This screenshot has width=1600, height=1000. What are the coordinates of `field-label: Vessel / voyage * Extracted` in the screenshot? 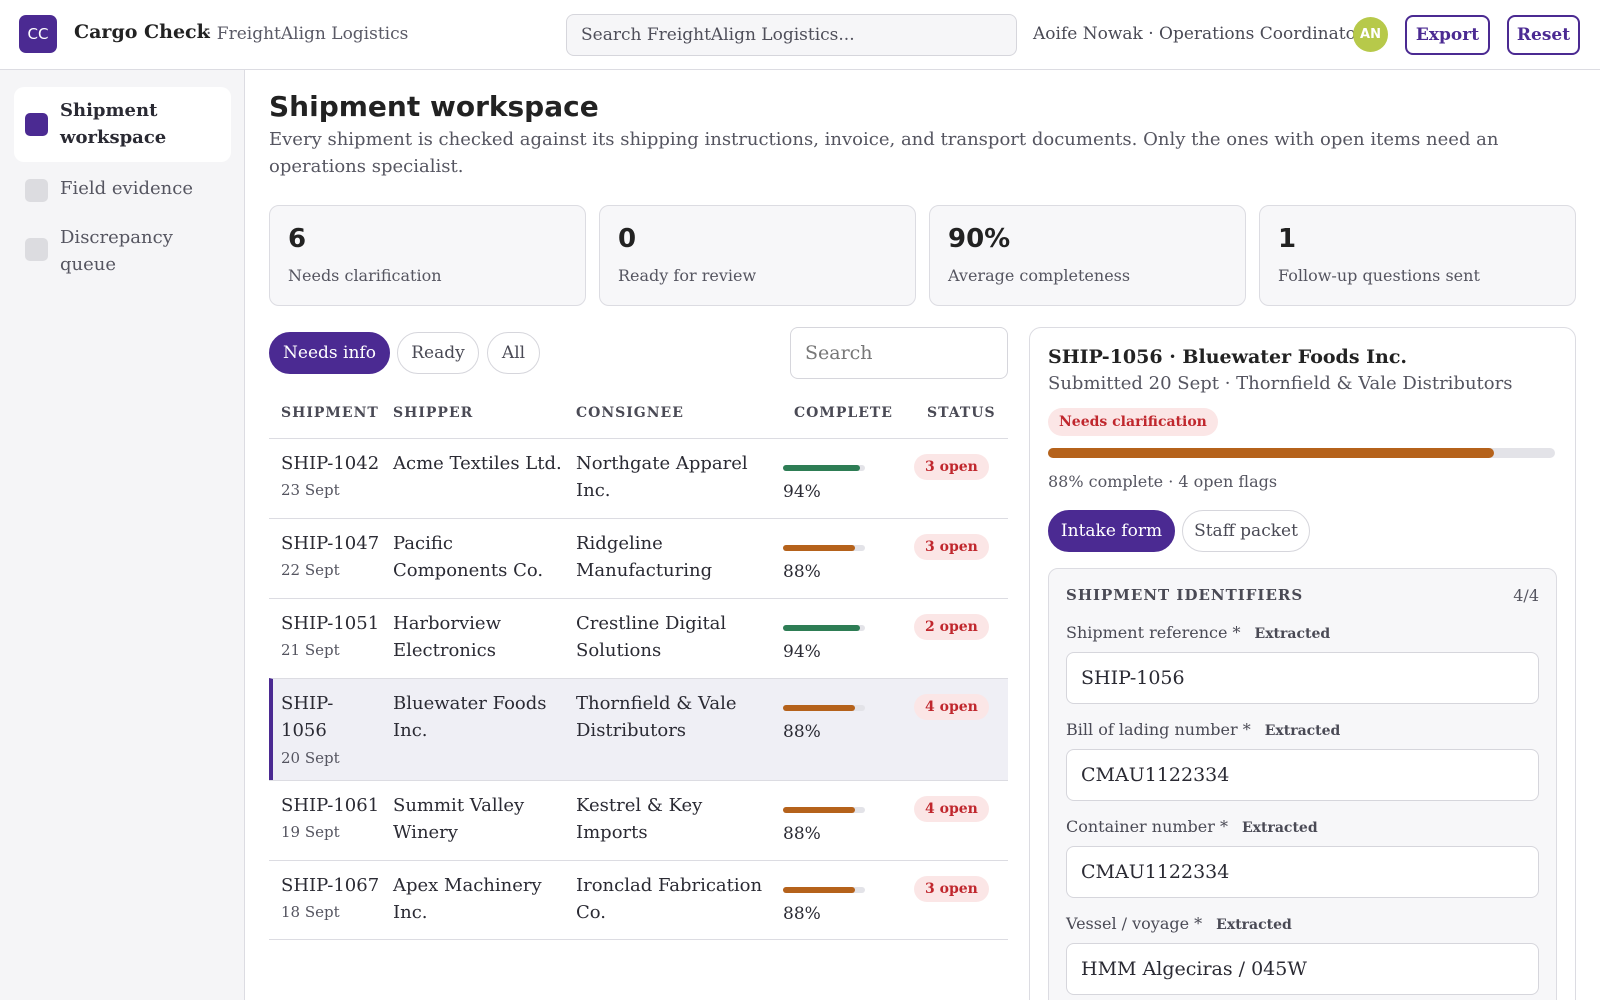 It's located at (1179, 923).